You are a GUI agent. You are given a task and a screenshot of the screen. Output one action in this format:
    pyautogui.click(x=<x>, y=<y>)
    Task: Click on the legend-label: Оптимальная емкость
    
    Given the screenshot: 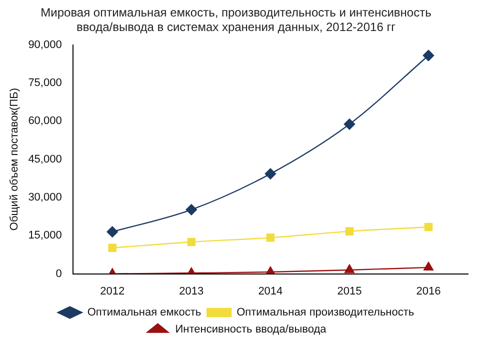 What is the action you would take?
    pyautogui.click(x=144, y=312)
    